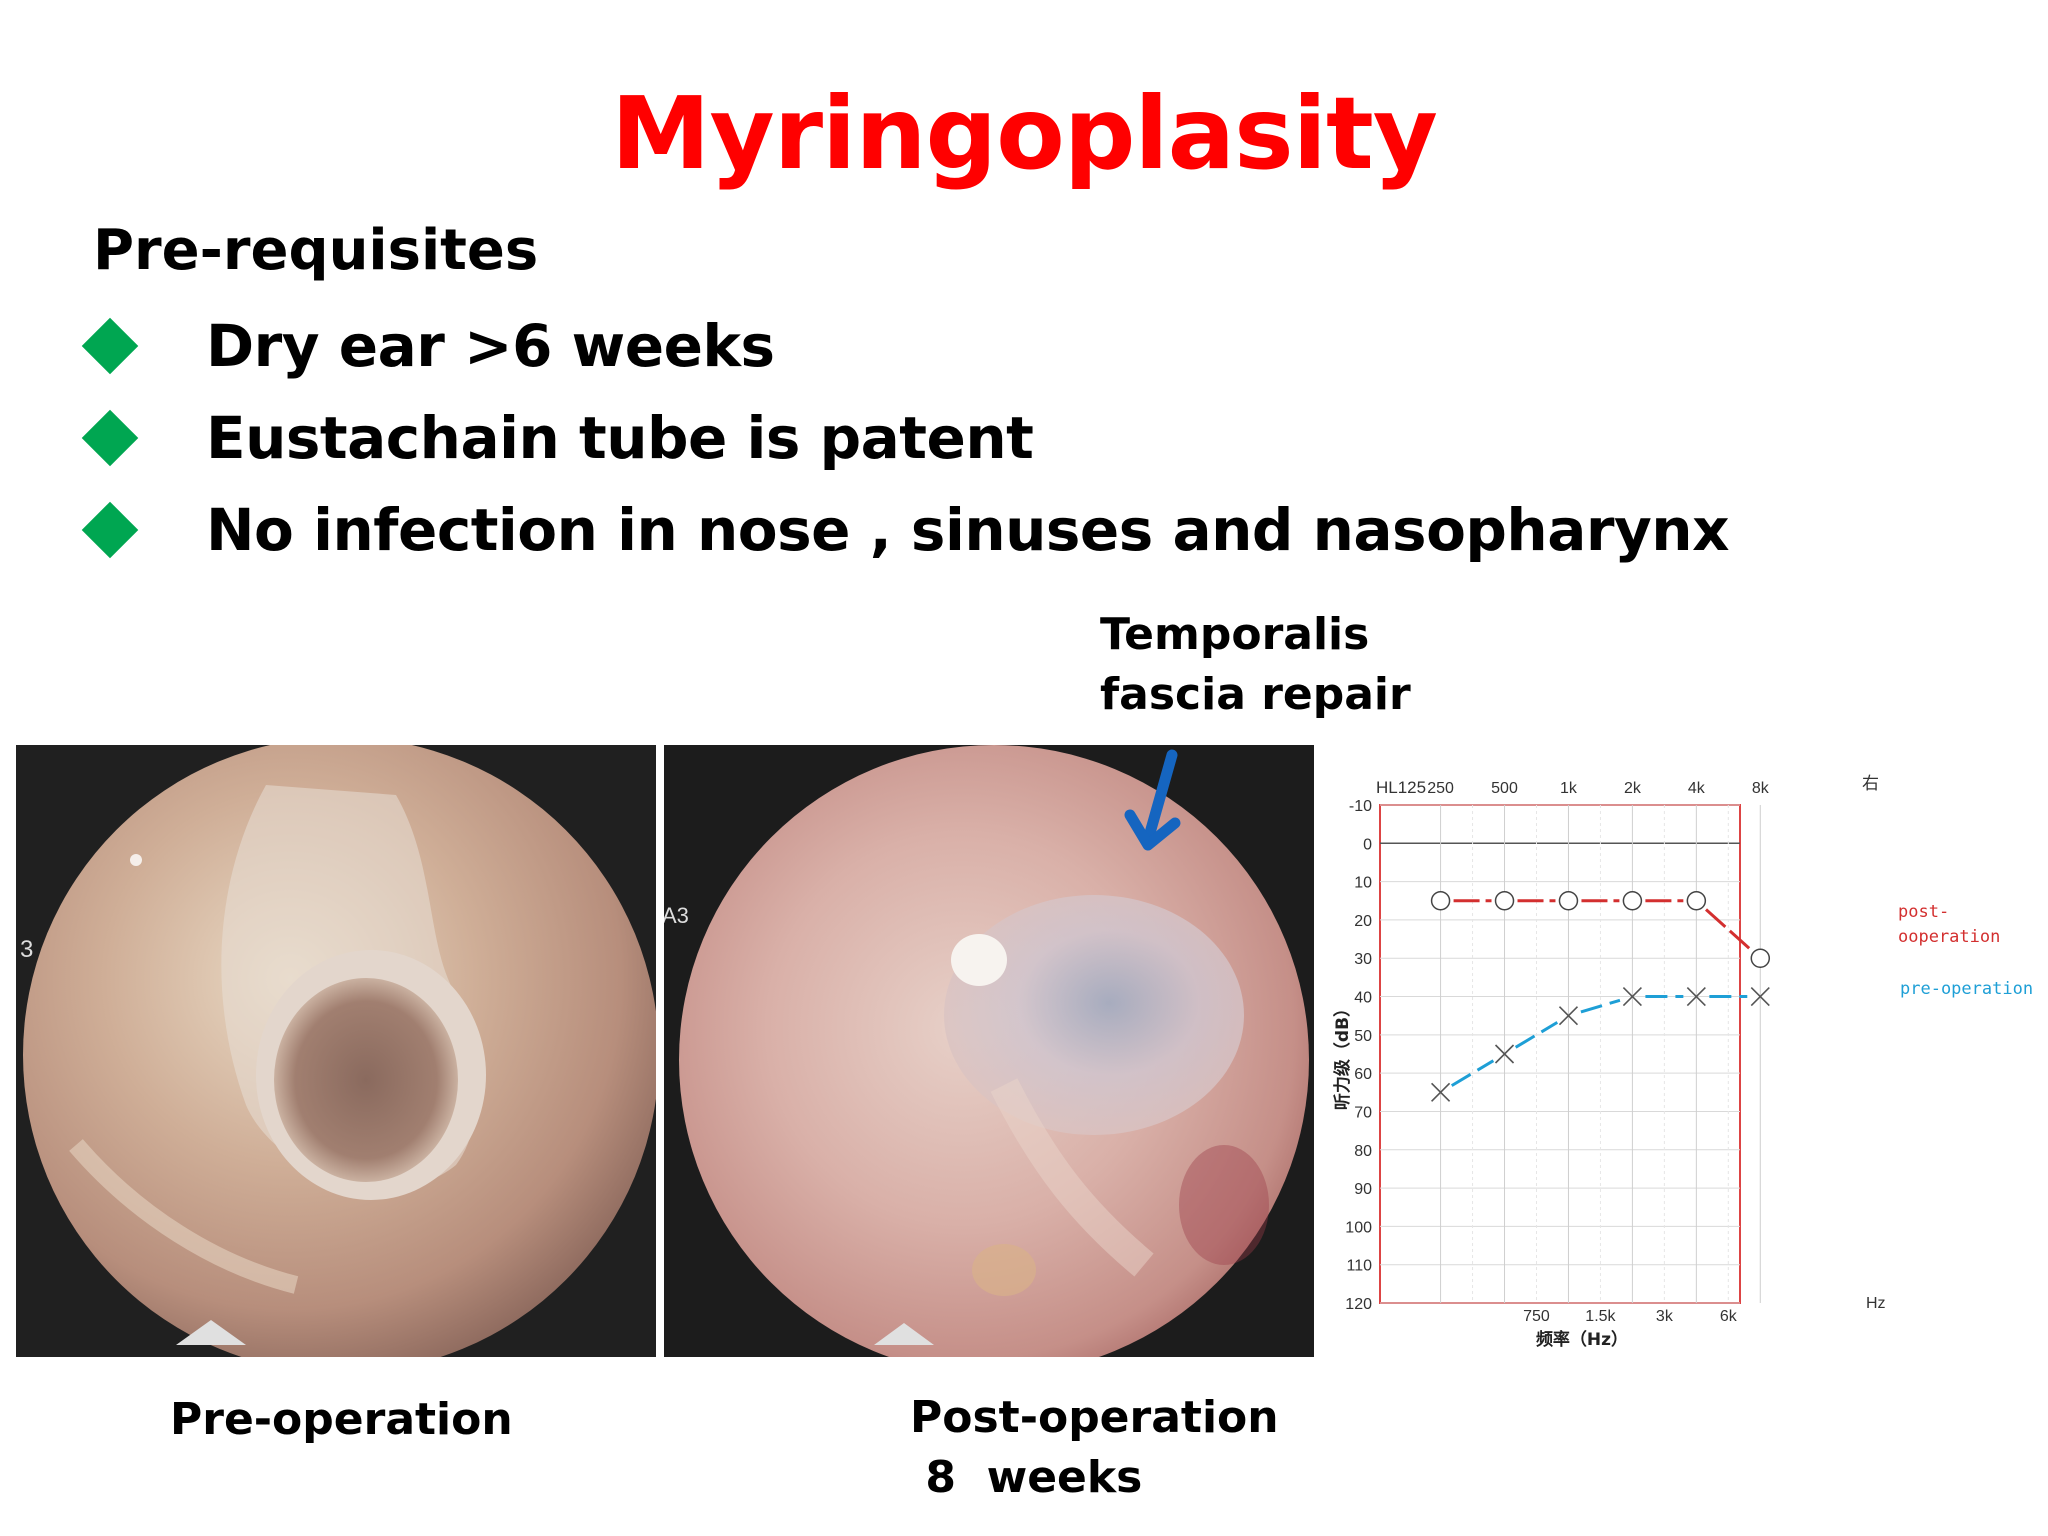 The width and height of the screenshot is (2048, 1536). I want to click on post-operation-caption-line-2: 8 weeks, so click(1026, 1477).